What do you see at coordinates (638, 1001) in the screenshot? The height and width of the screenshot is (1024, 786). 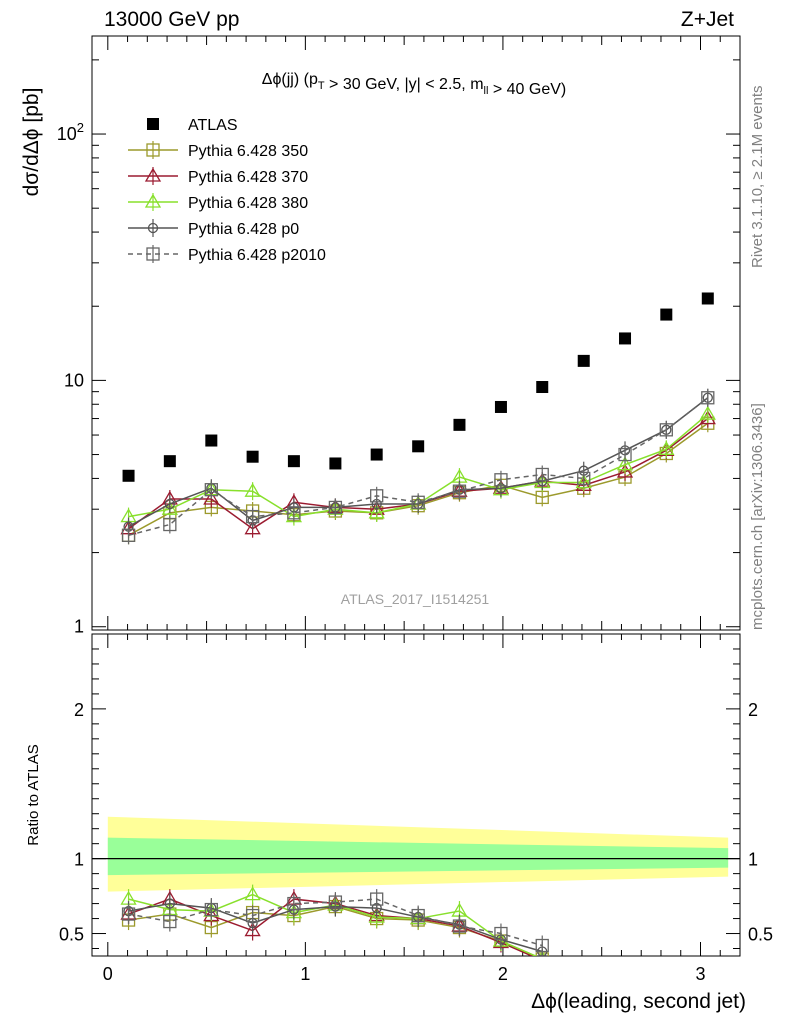 I see `x-axis-label: Δϕ(leading, second jet)` at bounding box center [638, 1001].